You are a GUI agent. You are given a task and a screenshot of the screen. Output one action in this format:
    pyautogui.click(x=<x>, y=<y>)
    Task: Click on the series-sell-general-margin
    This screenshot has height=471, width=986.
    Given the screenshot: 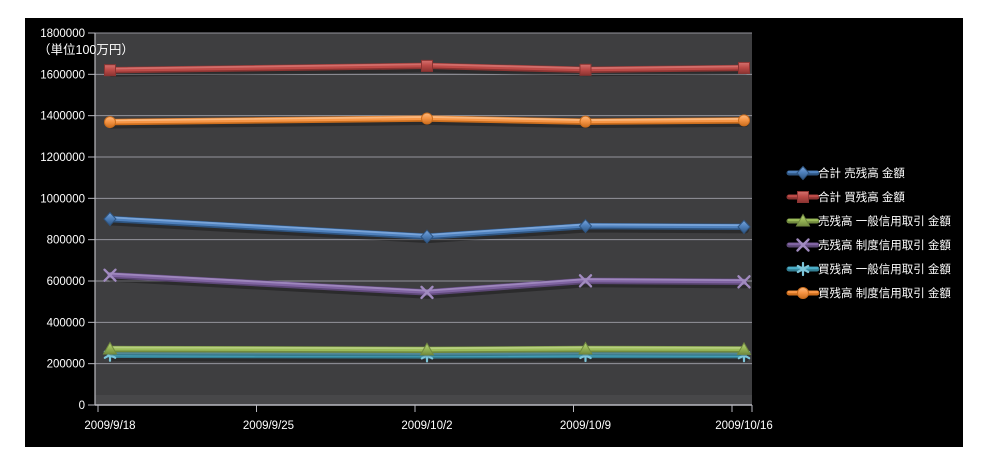 What is the action you would take?
    pyautogui.click(x=427, y=349)
    